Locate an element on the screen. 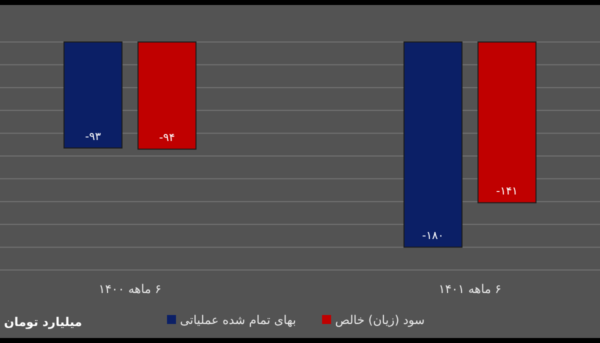 The image size is (600, 343). text: میلیارد تومان is located at coordinates (43, 322).